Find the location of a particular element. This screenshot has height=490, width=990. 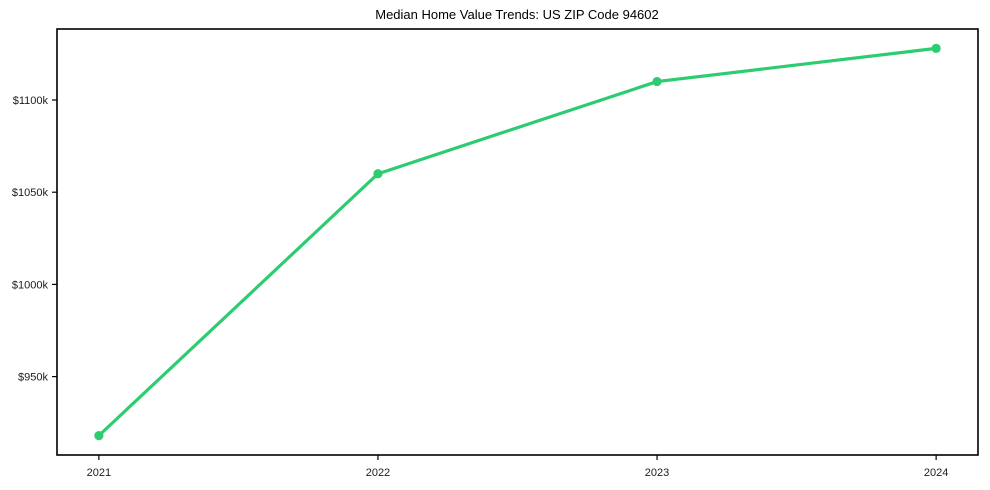

data-point-2022 is located at coordinates (378, 174).